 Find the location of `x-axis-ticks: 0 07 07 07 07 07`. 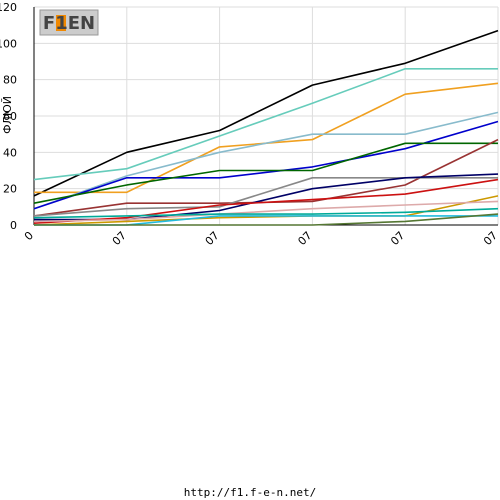

x-axis-ticks: 0 07 07 07 07 07 is located at coordinates (261, 238).